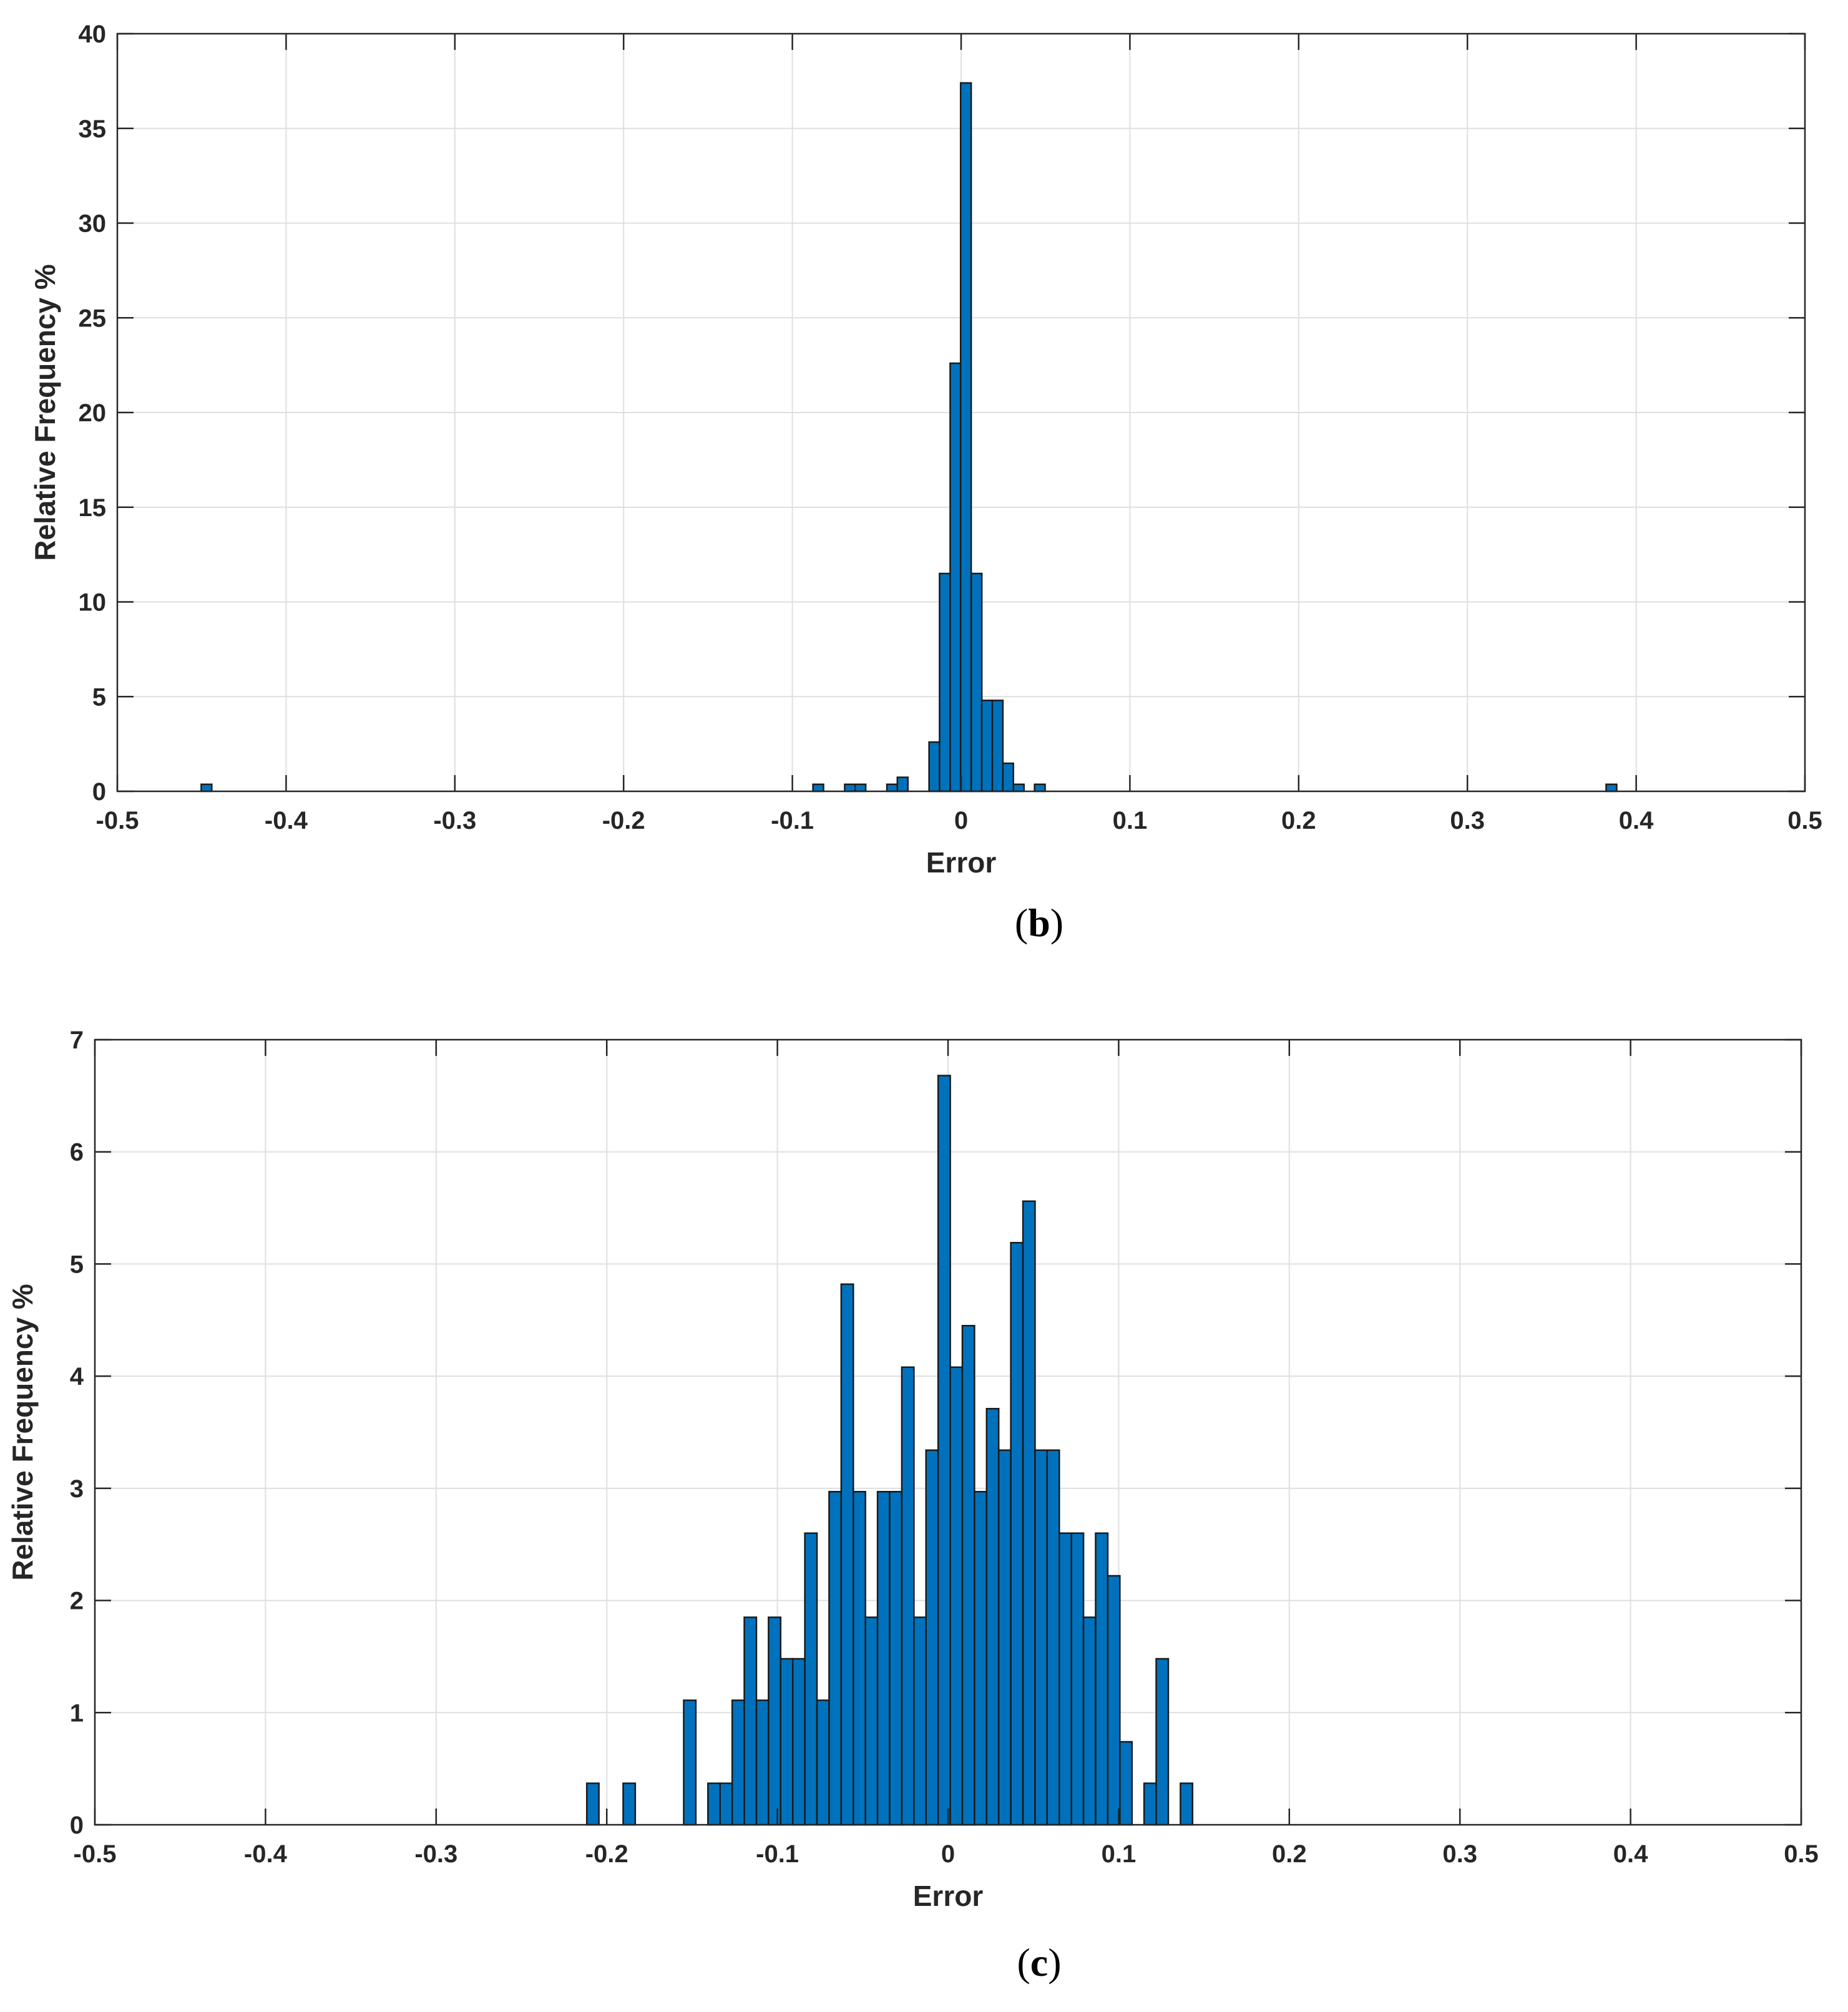 Image resolution: width=1848 pixels, height=2012 pixels. What do you see at coordinates (286, 820) in the screenshot?
I see `x-tick-label: -0.4` at bounding box center [286, 820].